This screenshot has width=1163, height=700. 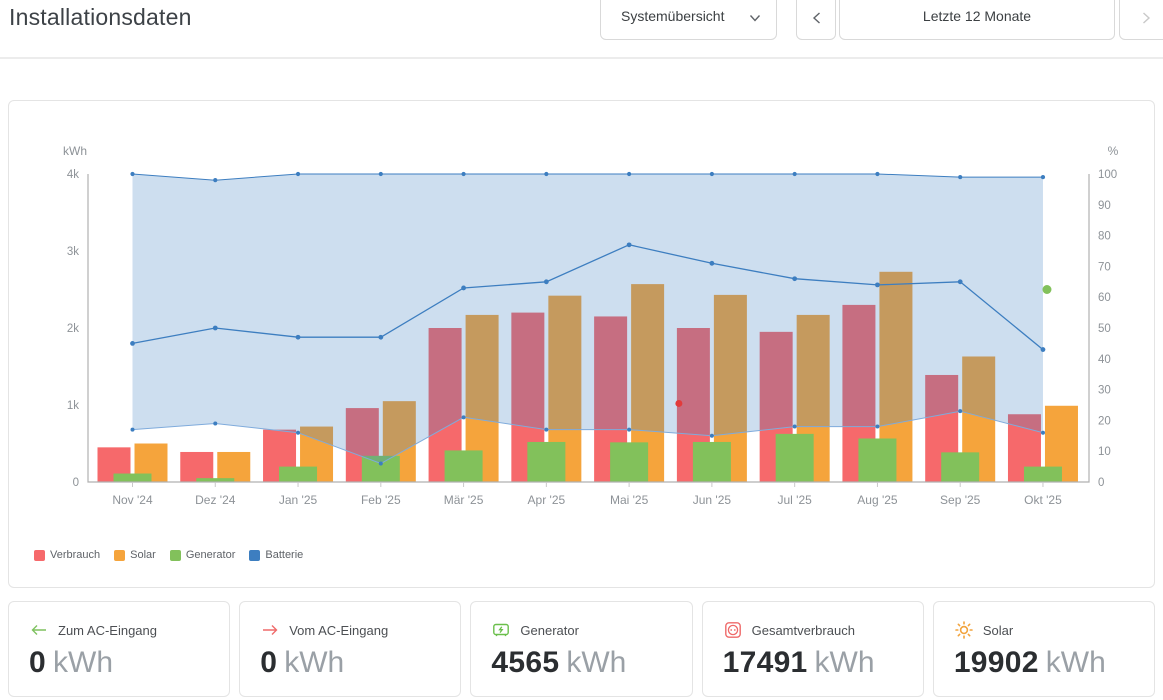 I want to click on legend-item-batterie: Batterie, so click(x=276, y=555).